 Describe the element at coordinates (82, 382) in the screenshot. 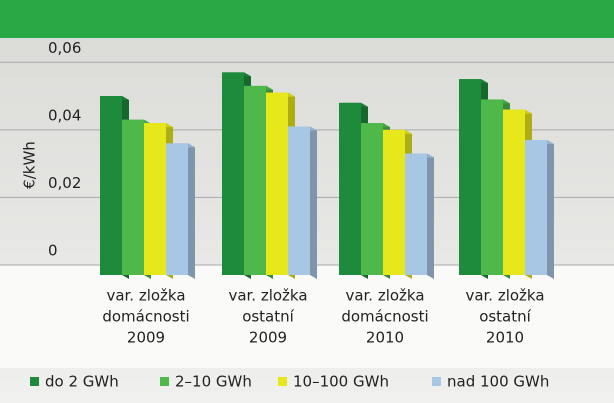

I see `legend-label: do 2 GWh` at that location.